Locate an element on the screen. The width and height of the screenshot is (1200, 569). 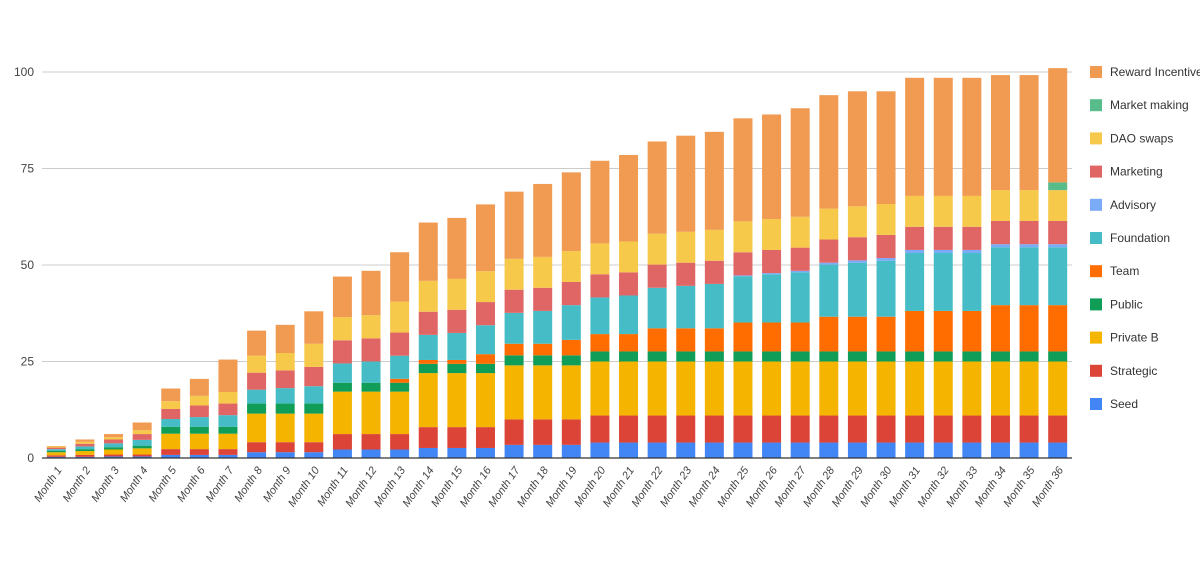
x-tick-label: Month 1 is located at coordinates (48, 484).